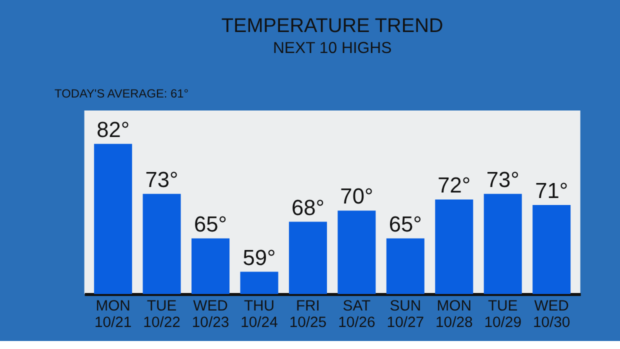 The width and height of the screenshot is (620, 349). I want to click on data-label: 82°, so click(113, 129).